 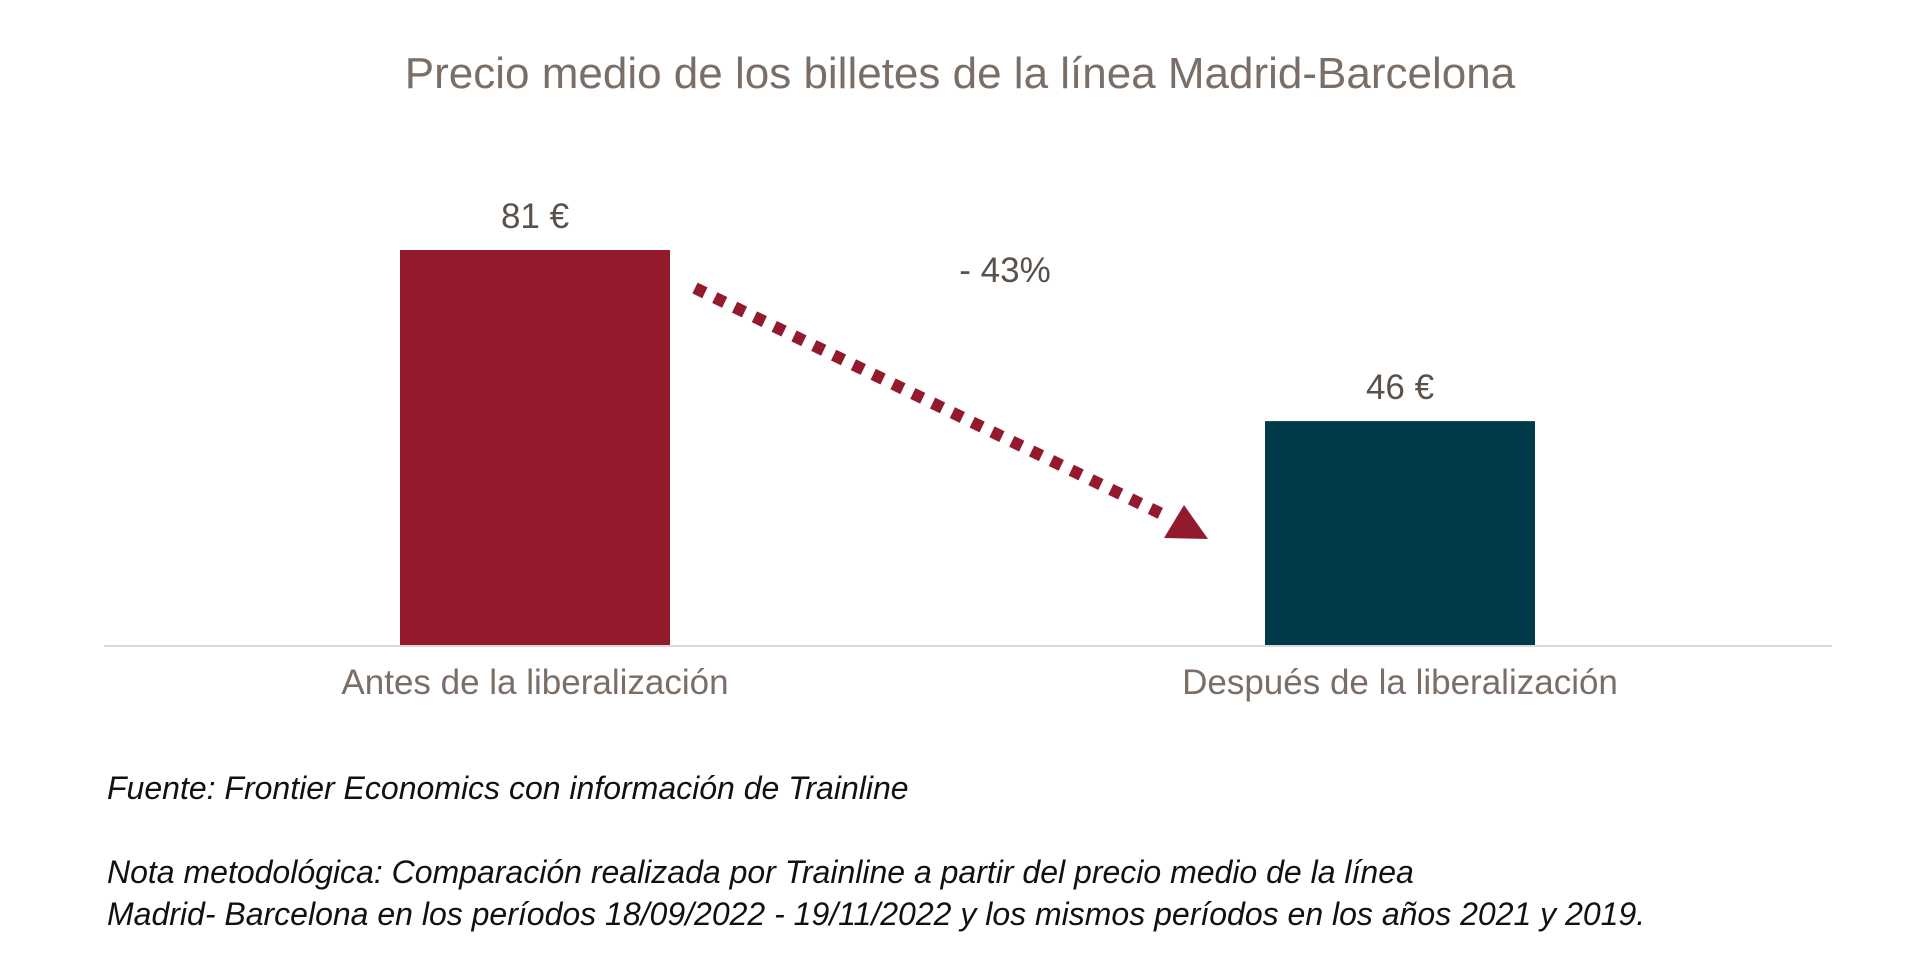 What do you see at coordinates (535, 216) in the screenshot?
I see `bar-value-label-1: 81 €` at bounding box center [535, 216].